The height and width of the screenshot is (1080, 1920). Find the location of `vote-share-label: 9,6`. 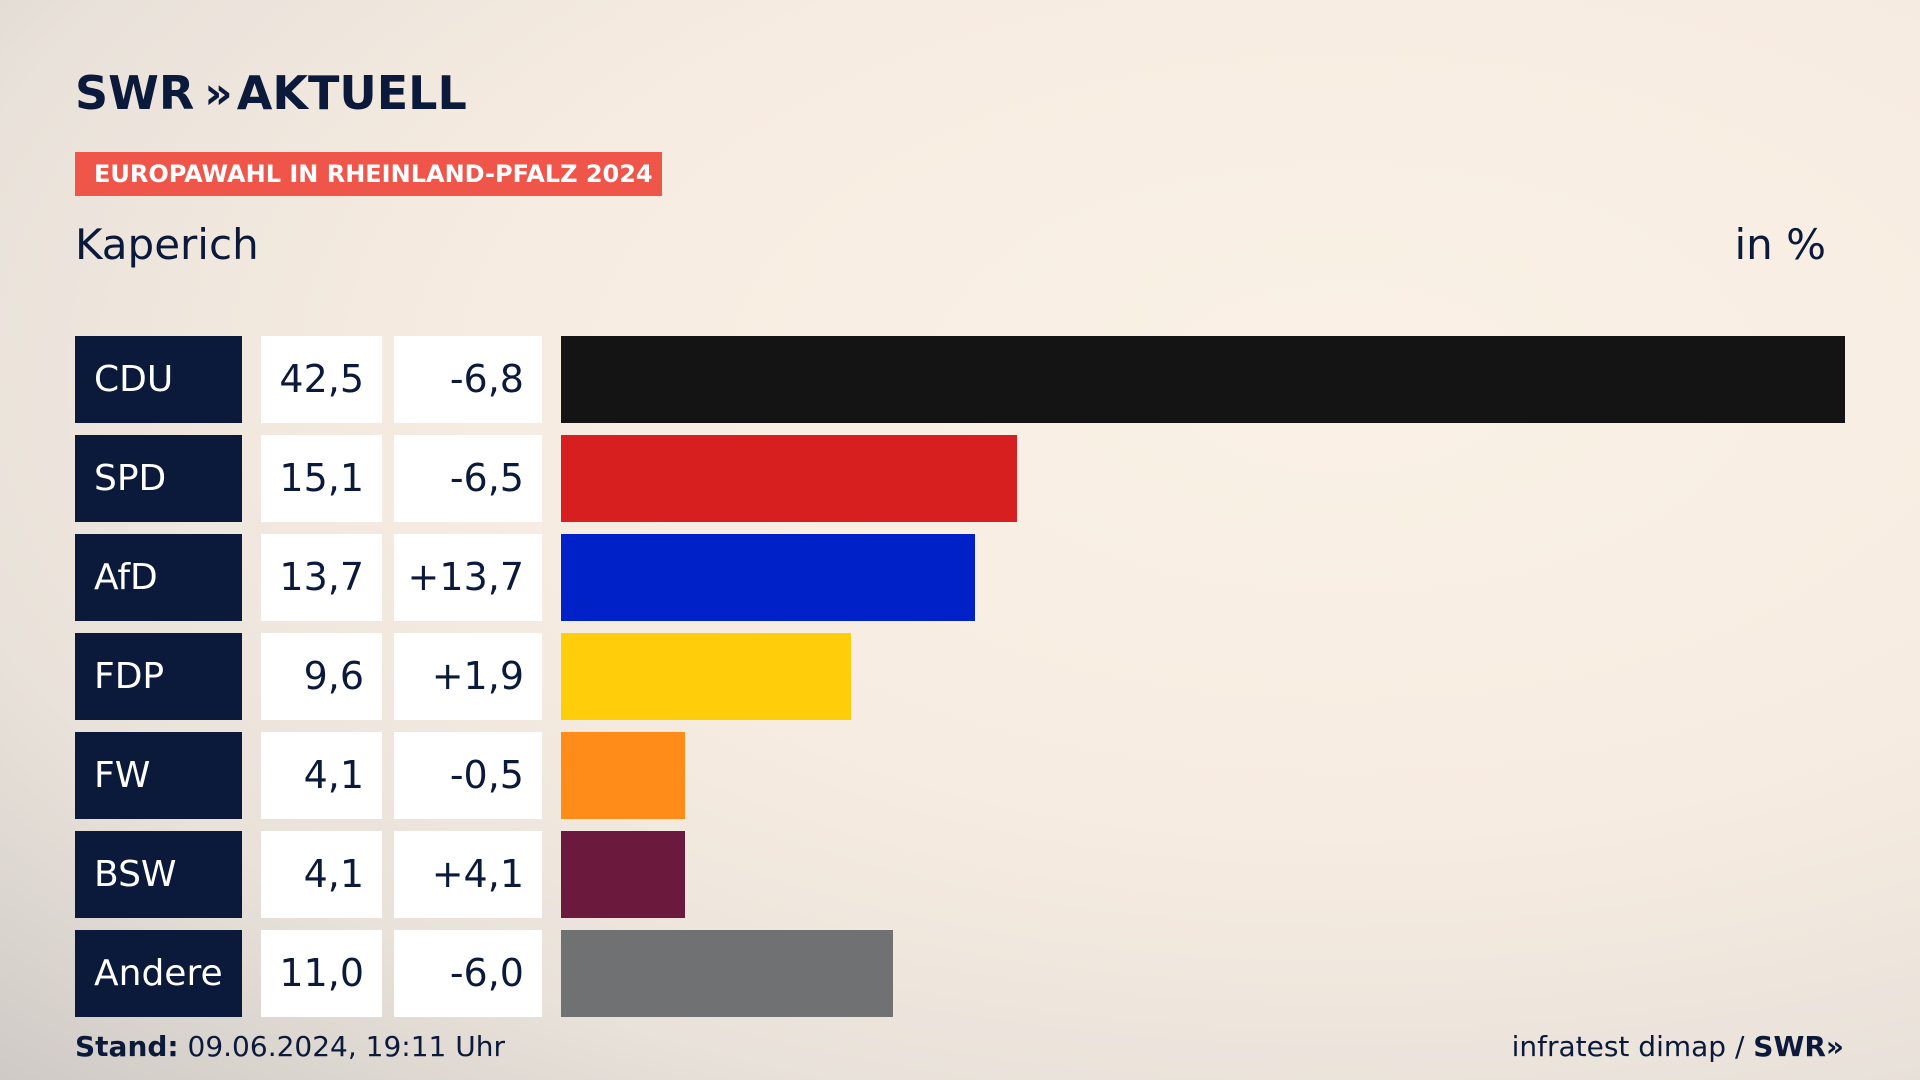

vote-share-label: 9,6 is located at coordinates (321, 676).